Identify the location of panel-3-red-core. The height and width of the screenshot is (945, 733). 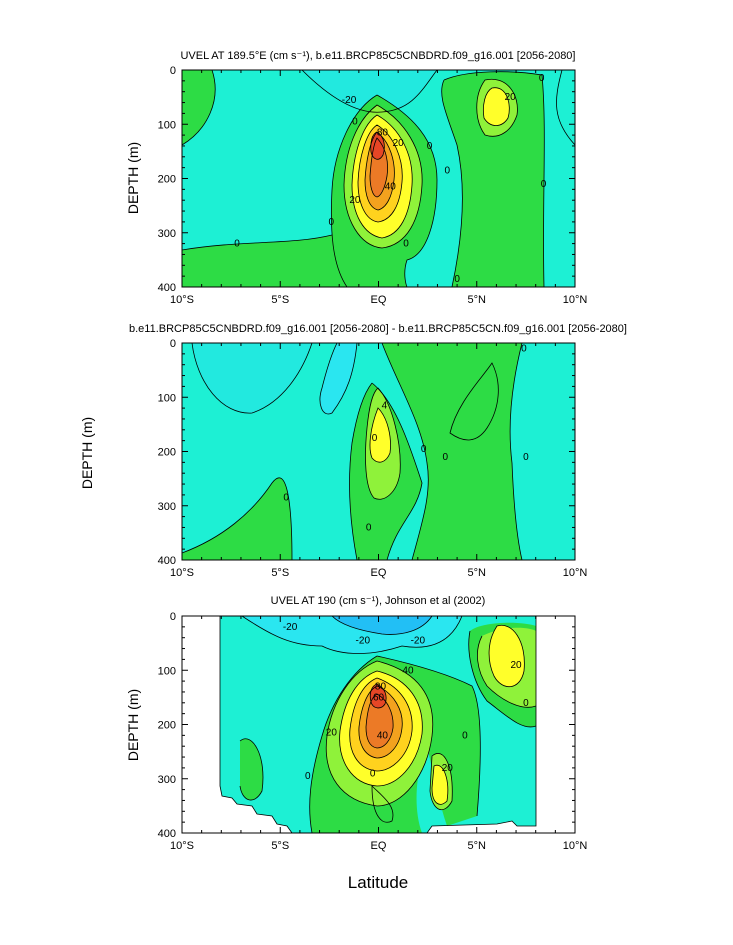
(378, 696).